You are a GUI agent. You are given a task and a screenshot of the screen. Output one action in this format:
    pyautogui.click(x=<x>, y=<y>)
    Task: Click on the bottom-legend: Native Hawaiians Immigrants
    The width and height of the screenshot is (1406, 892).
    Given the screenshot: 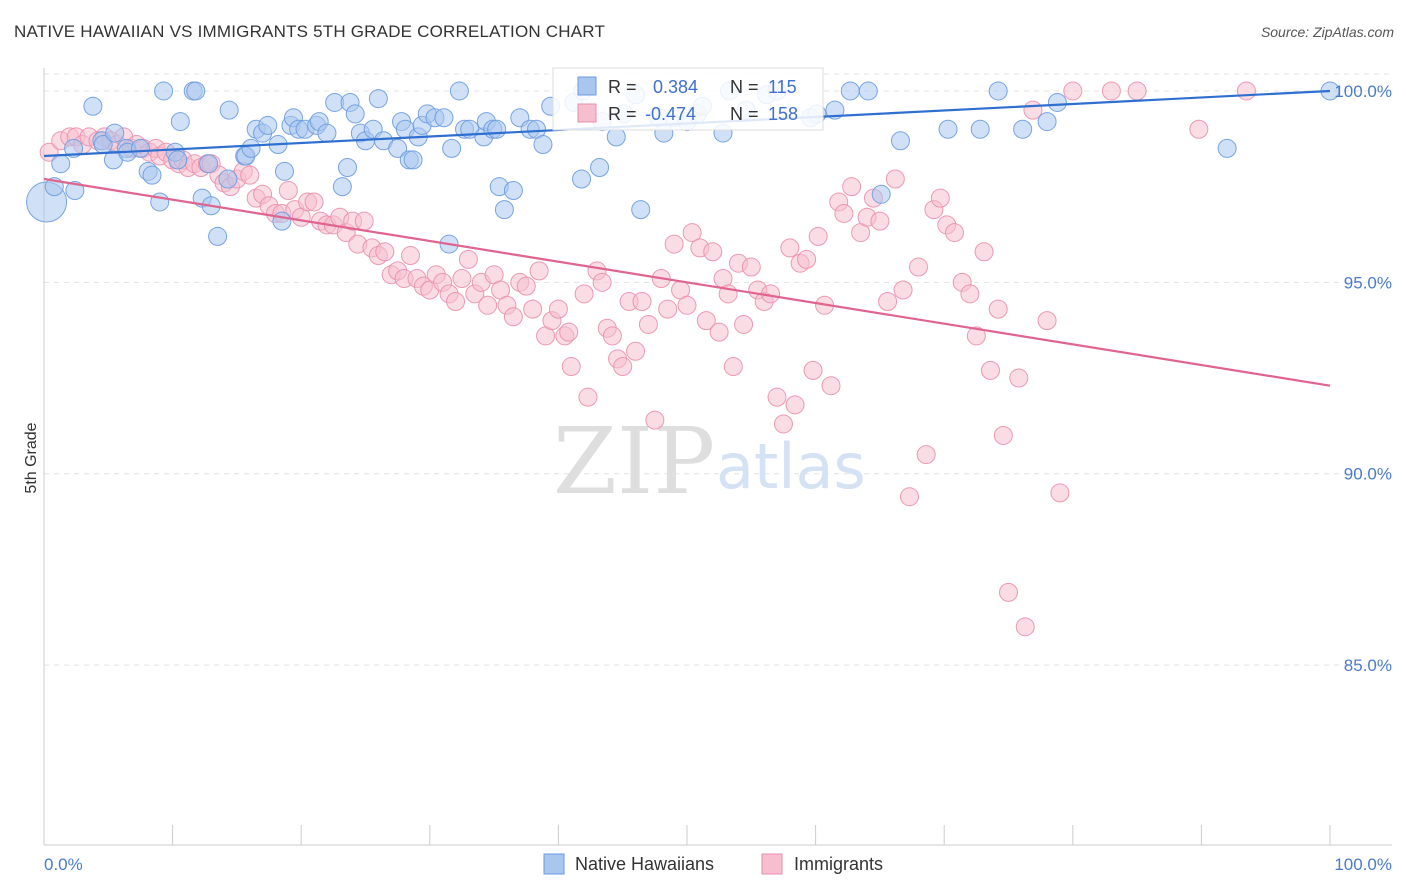 What is the action you would take?
    pyautogui.click(x=713, y=864)
    